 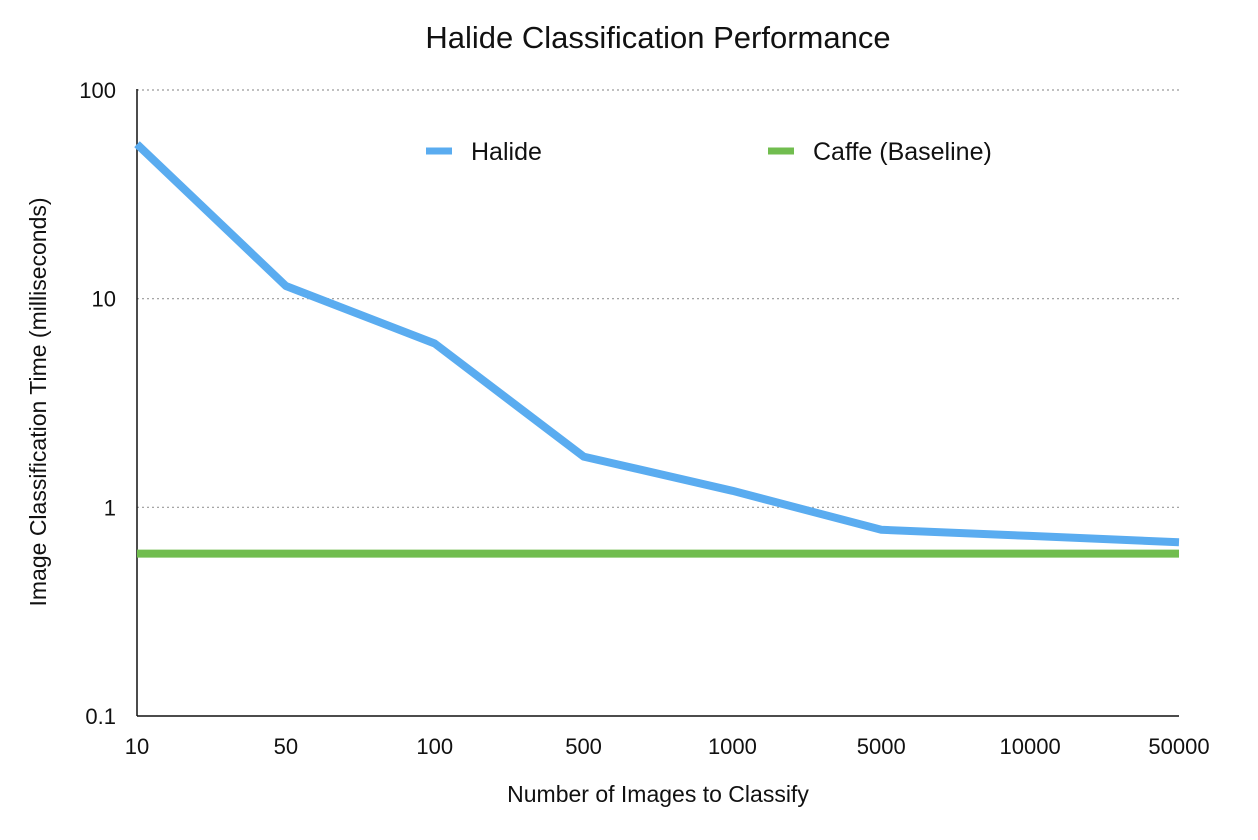 I want to click on x-tick-label: 50000, so click(x=1178, y=746).